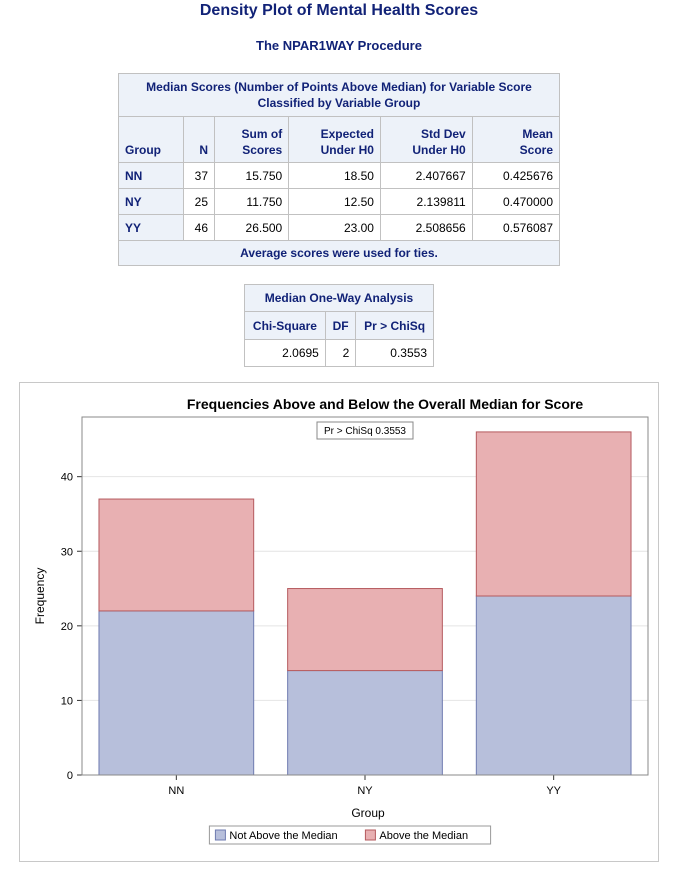  I want to click on x-tick-label: NN, so click(176, 791).